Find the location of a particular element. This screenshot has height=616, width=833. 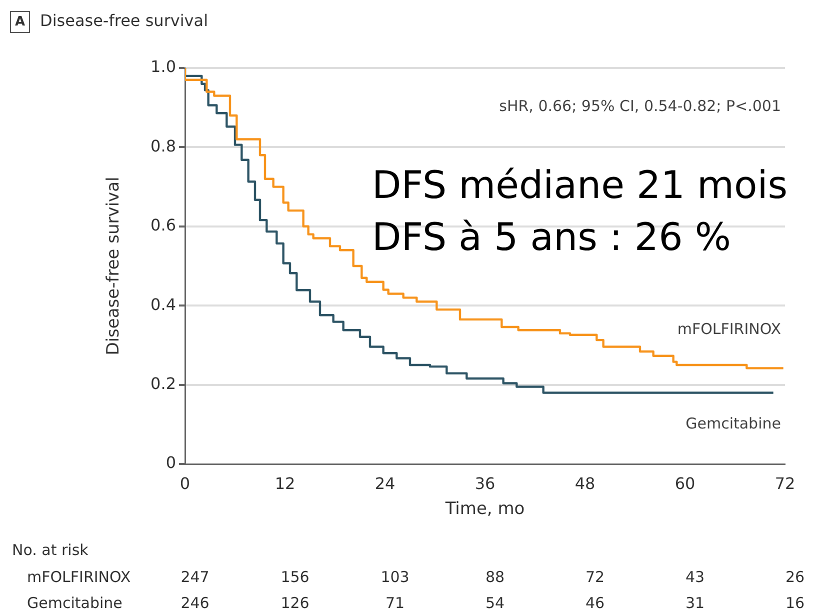

annotation: DFS médiane 21 mois is located at coordinates (580, 184).